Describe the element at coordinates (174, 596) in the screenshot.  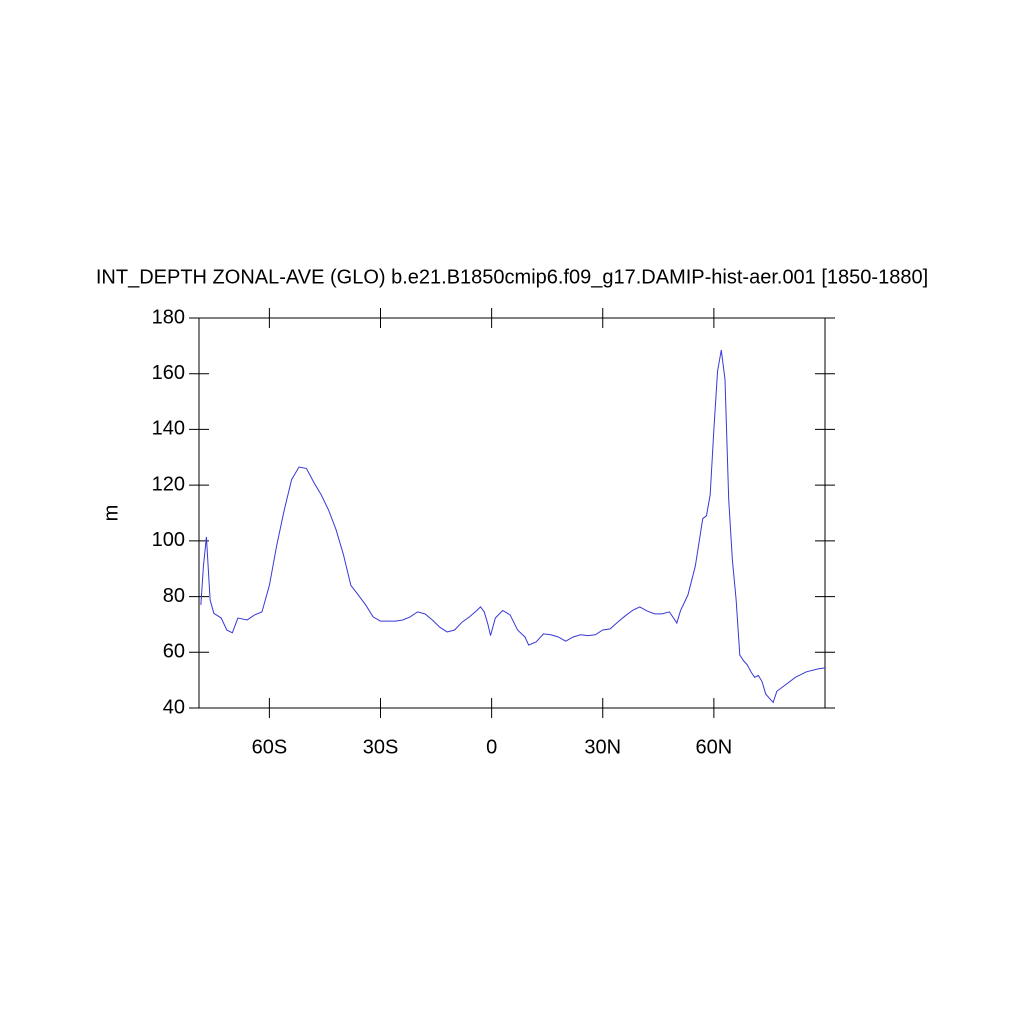
I see `y-tick-label: 80` at that location.